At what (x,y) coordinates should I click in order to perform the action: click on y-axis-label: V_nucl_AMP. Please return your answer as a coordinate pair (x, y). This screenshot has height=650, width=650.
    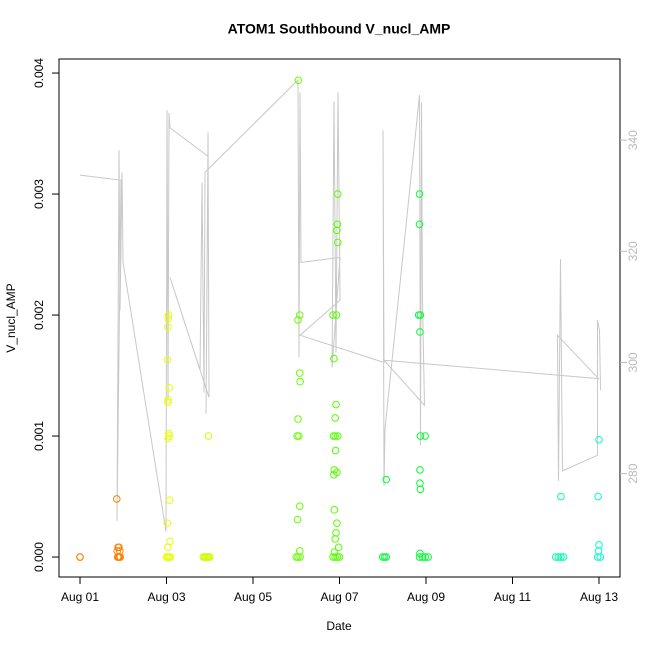
    Looking at the image, I should click on (11, 317).